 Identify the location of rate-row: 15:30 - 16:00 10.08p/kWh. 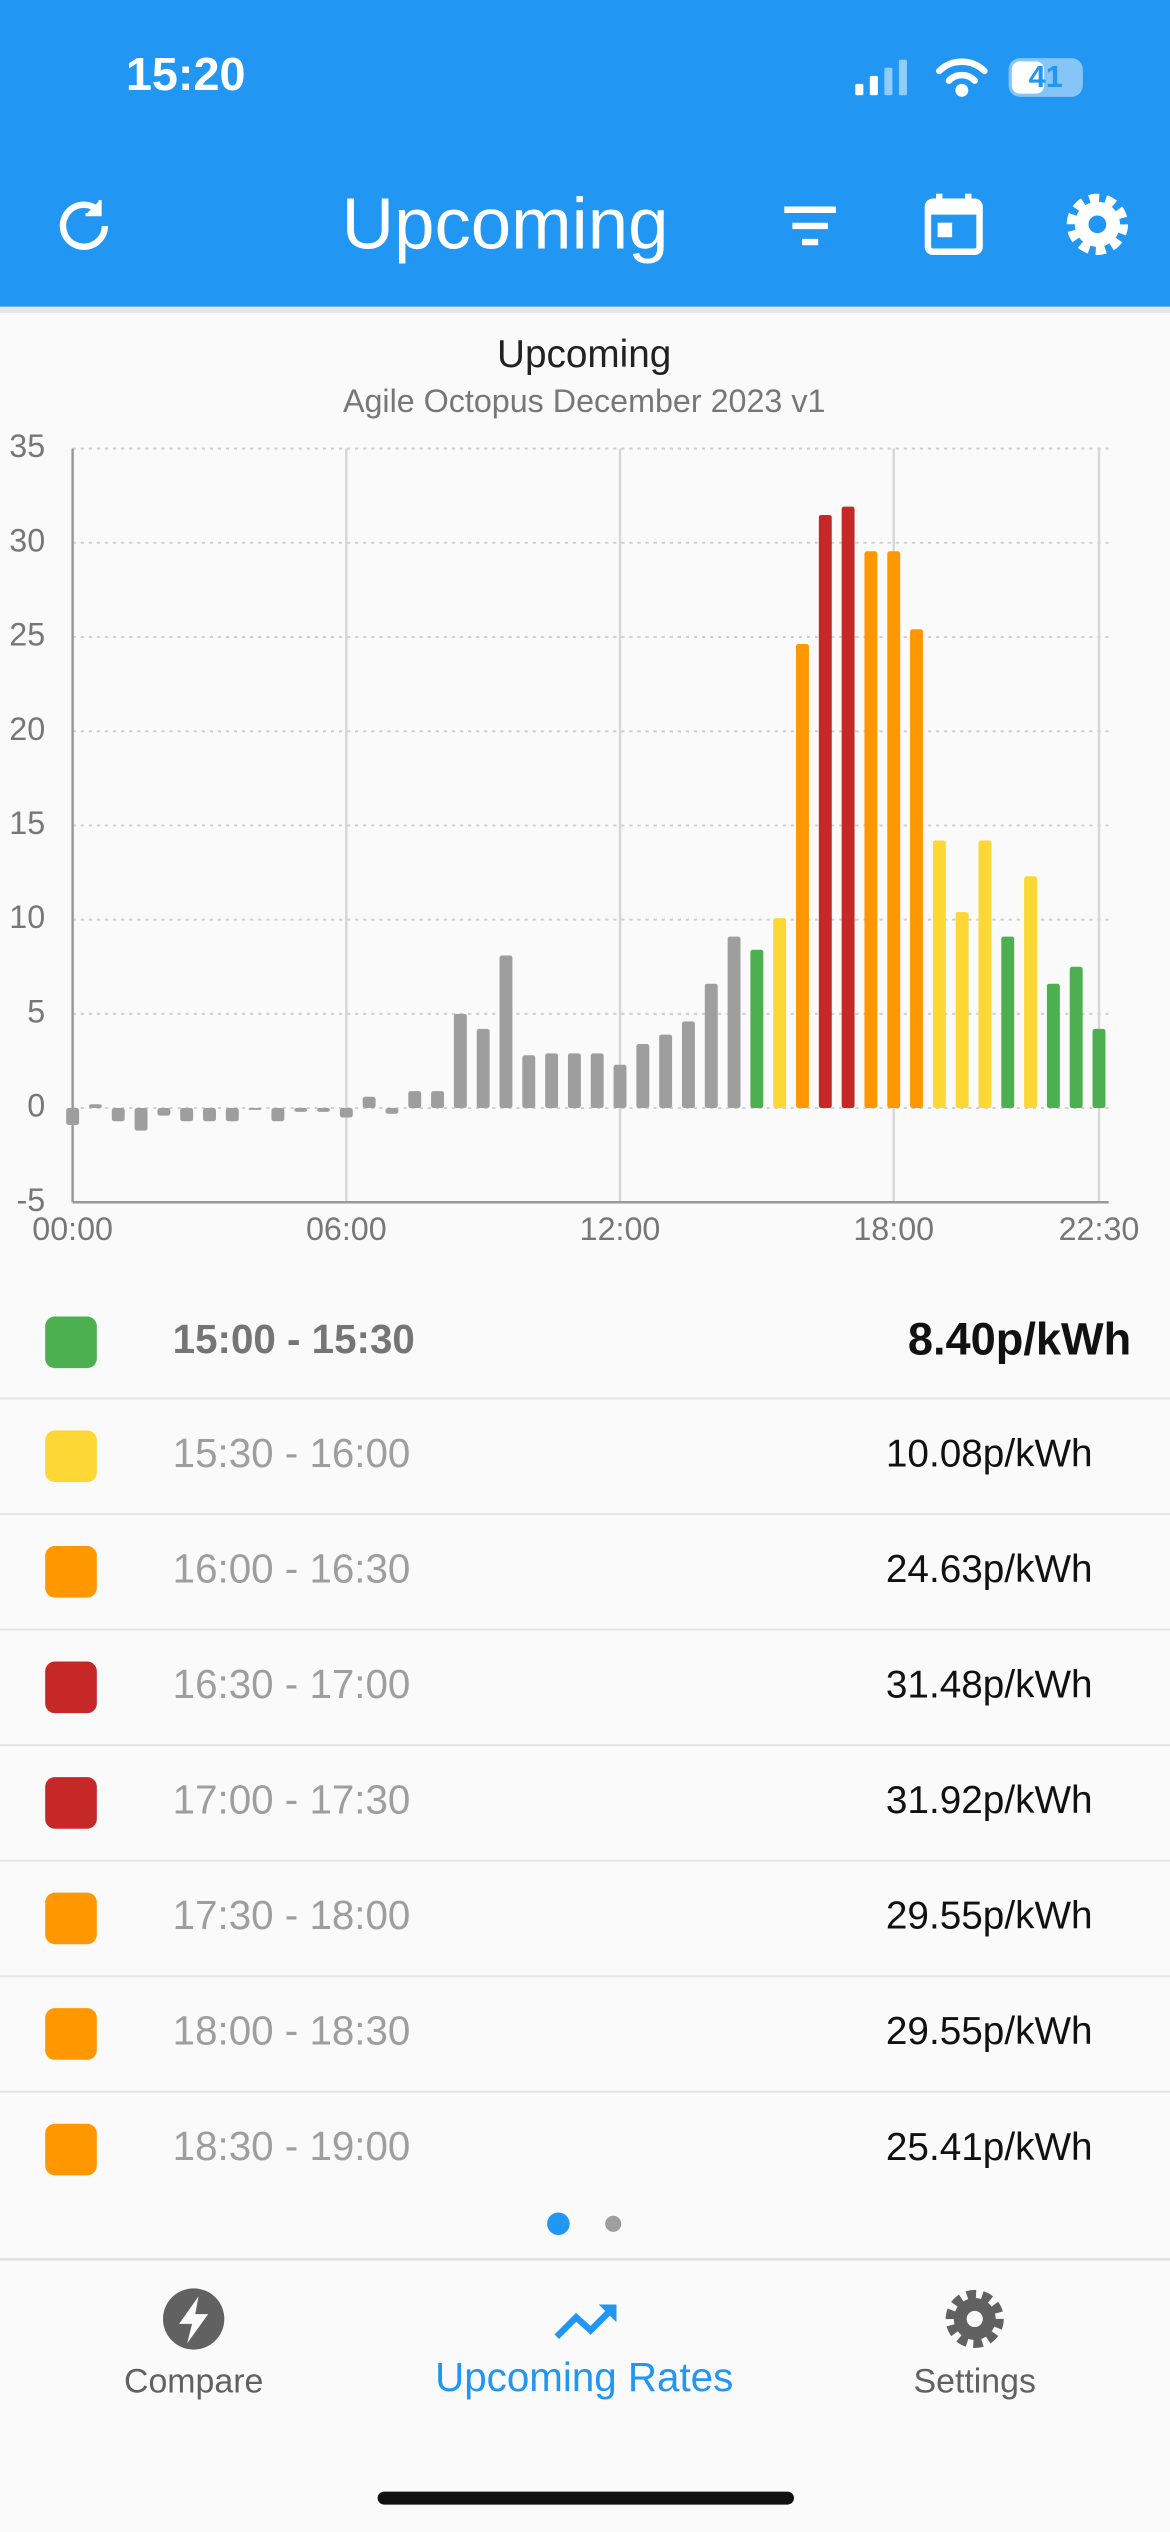
(569, 1456).